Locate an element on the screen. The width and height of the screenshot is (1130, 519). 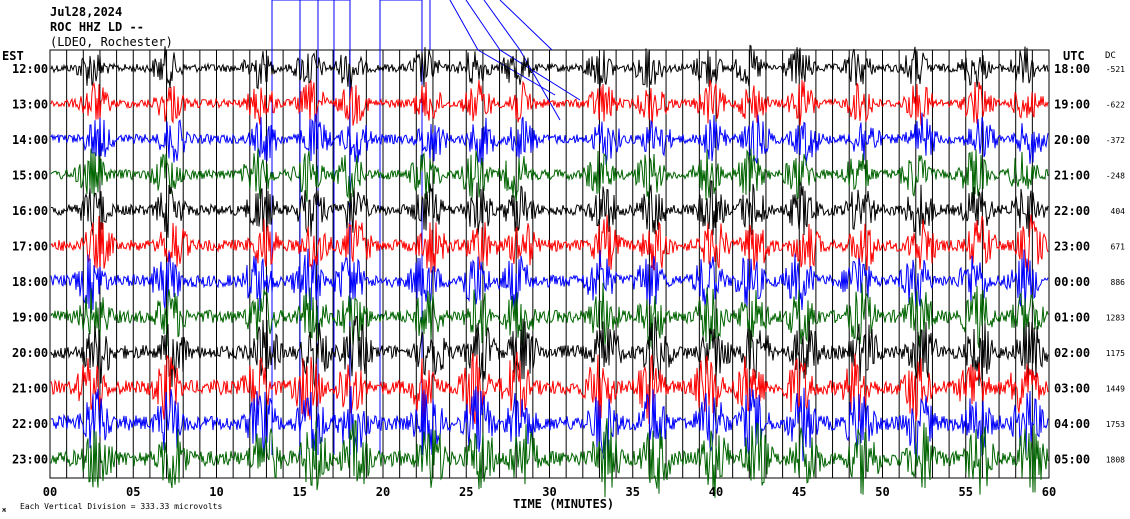
left-hour-label: 19:00 is located at coordinates (30, 318).